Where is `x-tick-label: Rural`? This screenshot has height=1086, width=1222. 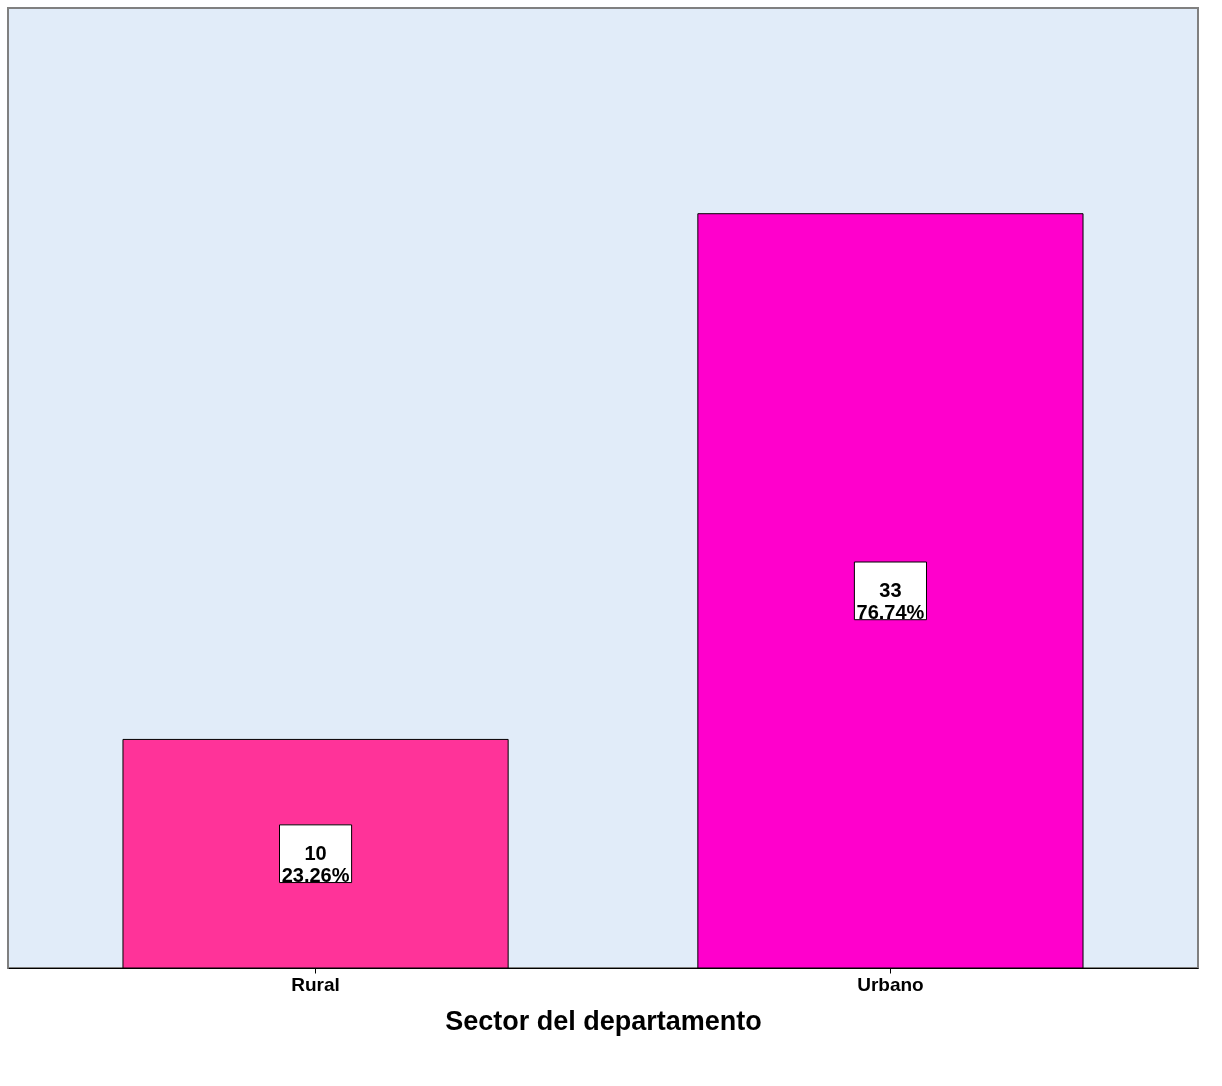
x-tick-label: Rural is located at coordinates (315, 984).